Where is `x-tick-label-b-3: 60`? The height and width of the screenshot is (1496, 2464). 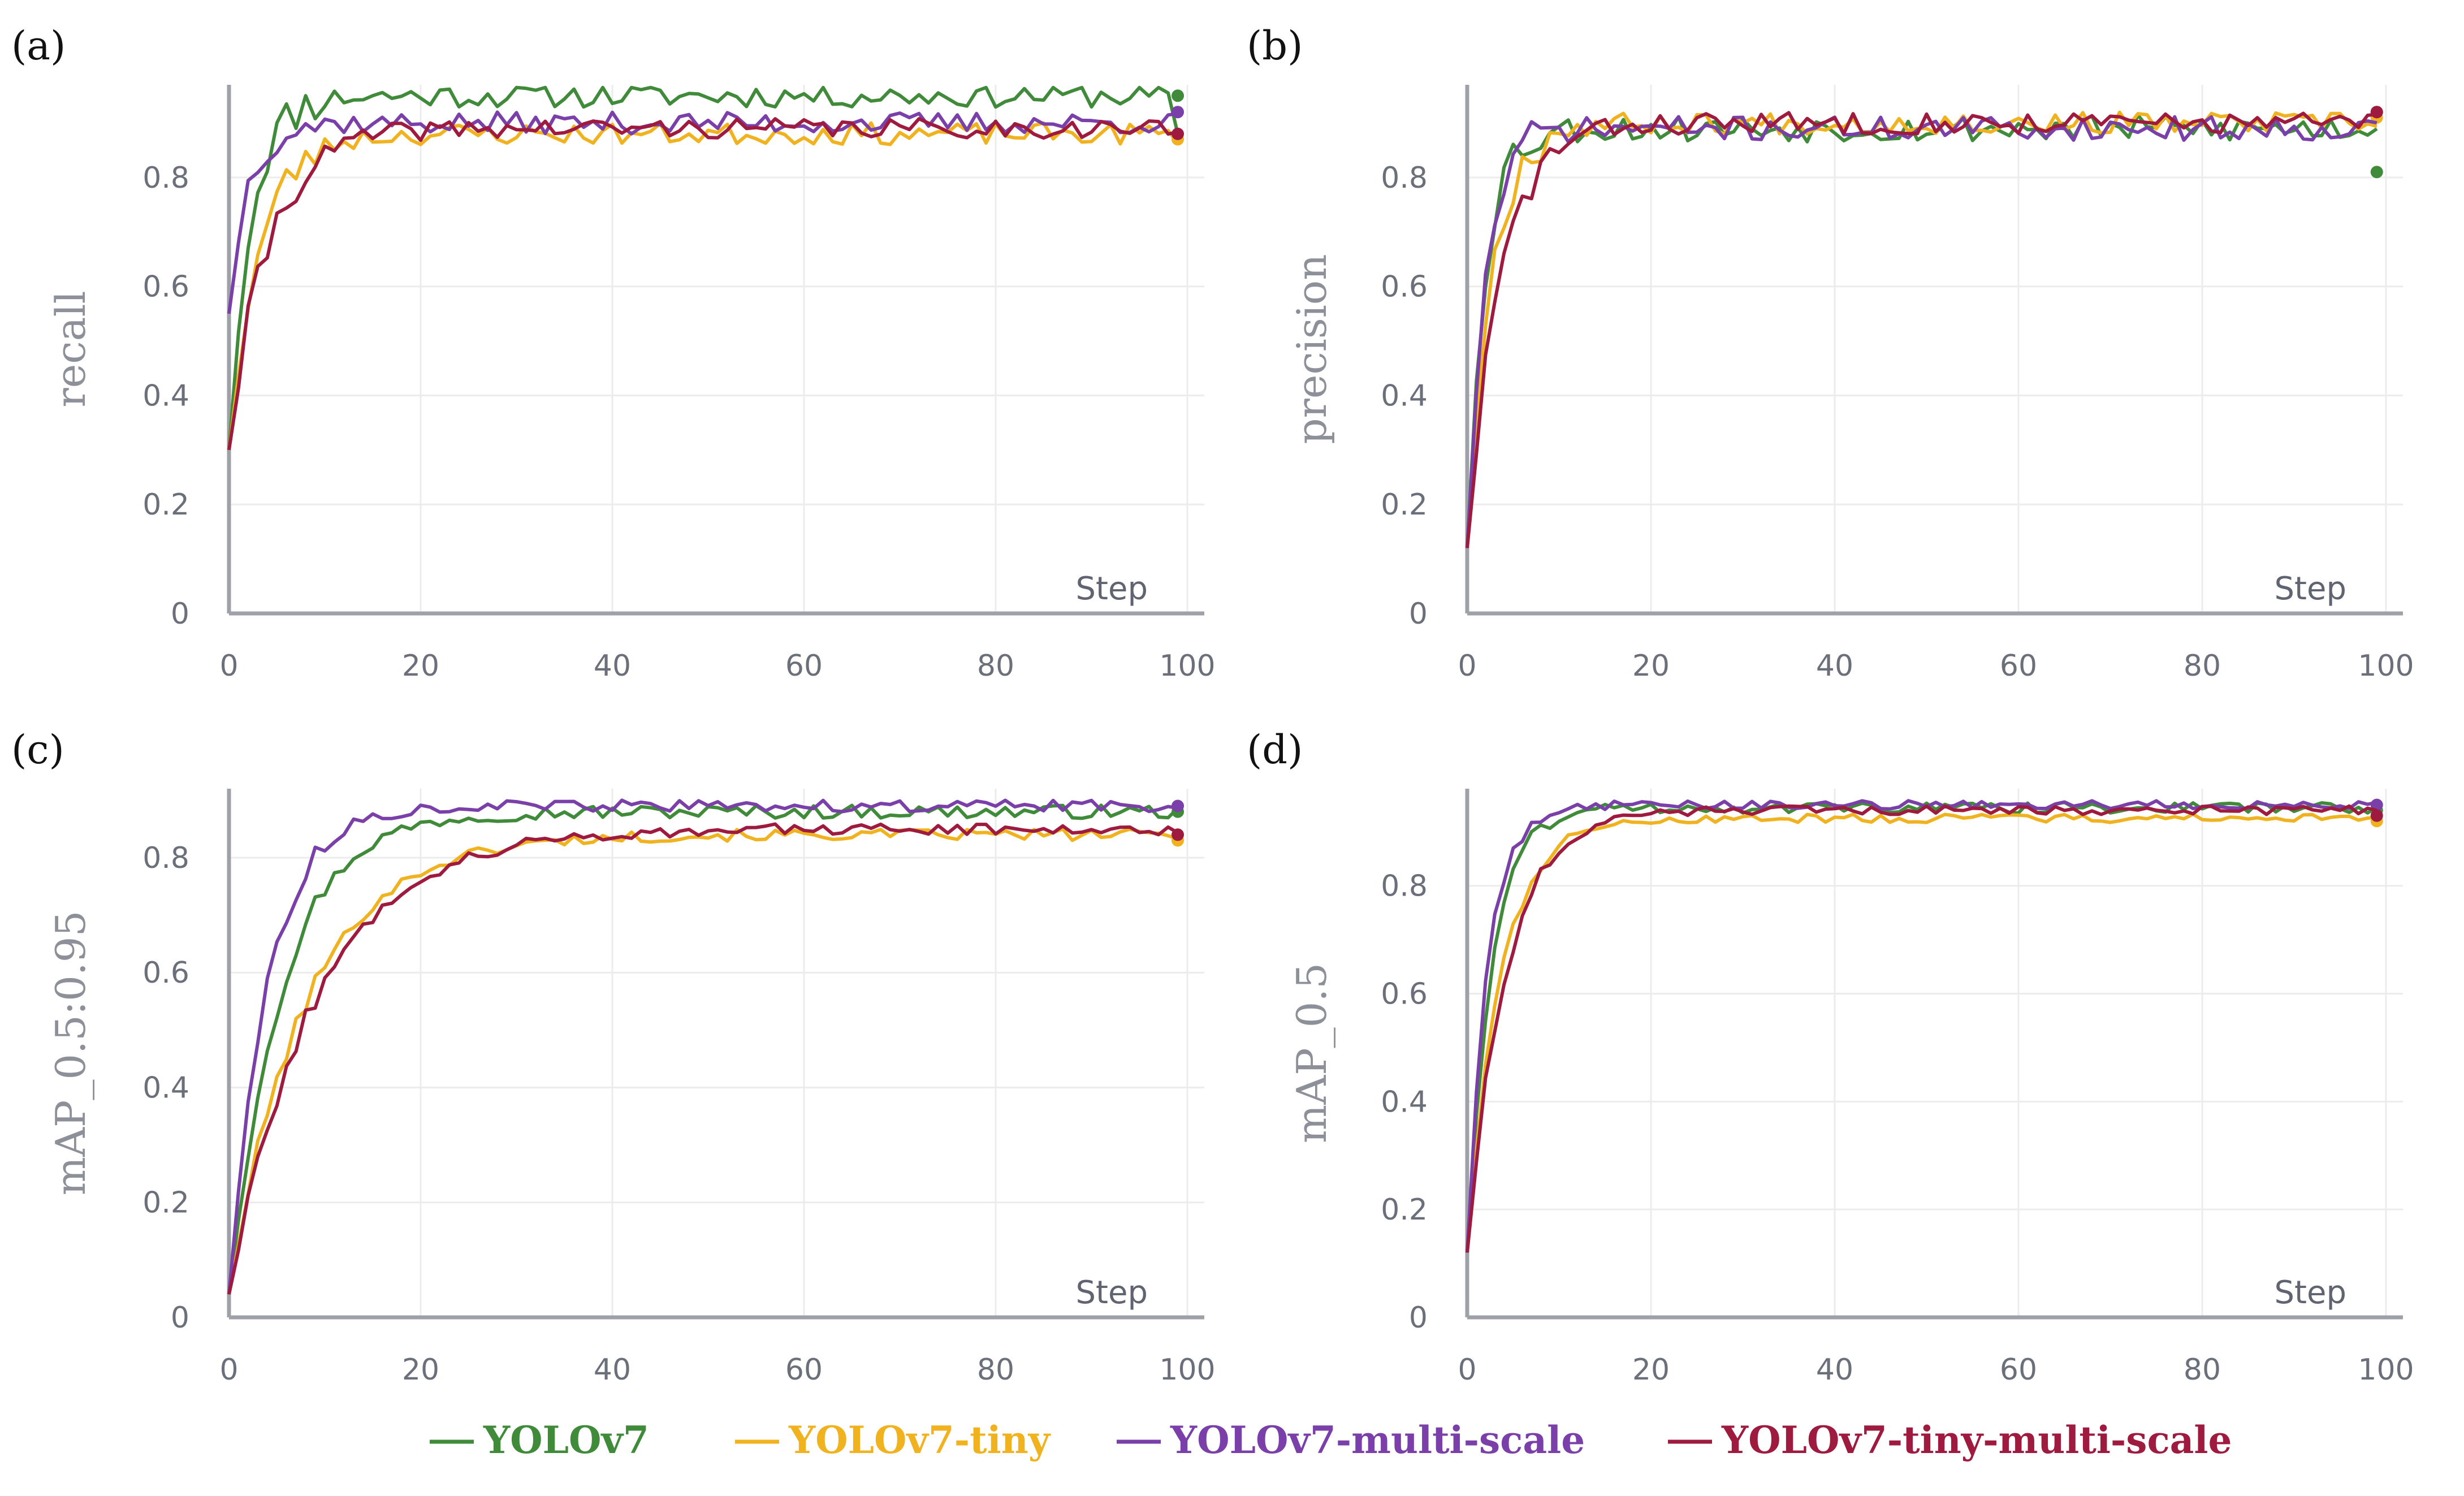
x-tick-label-b-3: 60 is located at coordinates (2018, 666).